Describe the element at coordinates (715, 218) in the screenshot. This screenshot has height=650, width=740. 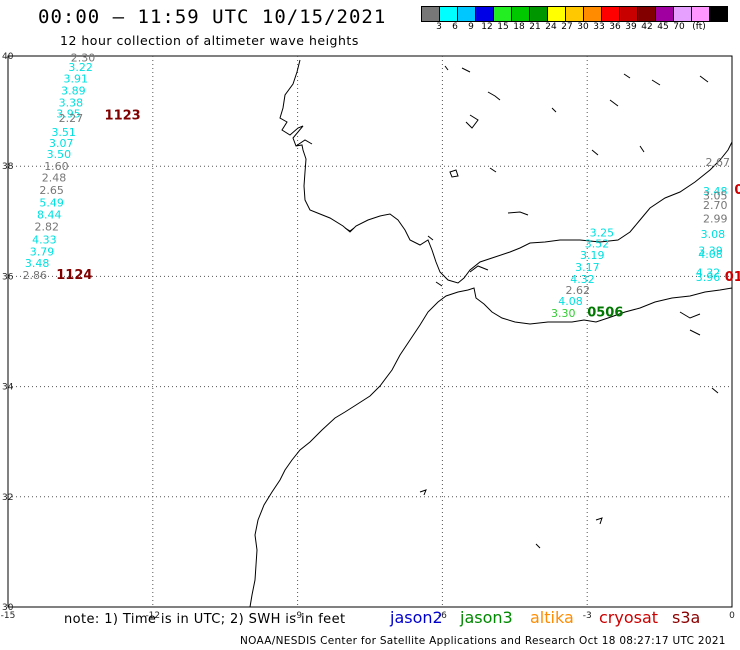
I see `wave-height-value: 2.99` at that location.